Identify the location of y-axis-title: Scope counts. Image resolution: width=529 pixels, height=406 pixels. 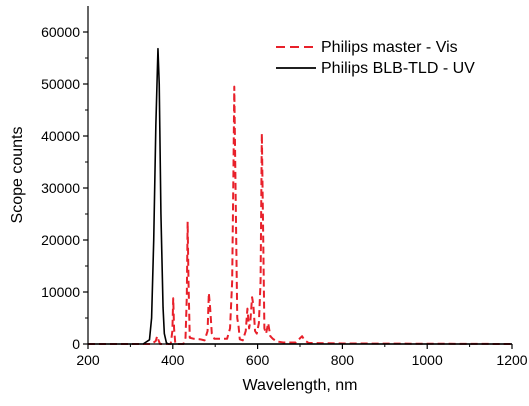
(17, 175).